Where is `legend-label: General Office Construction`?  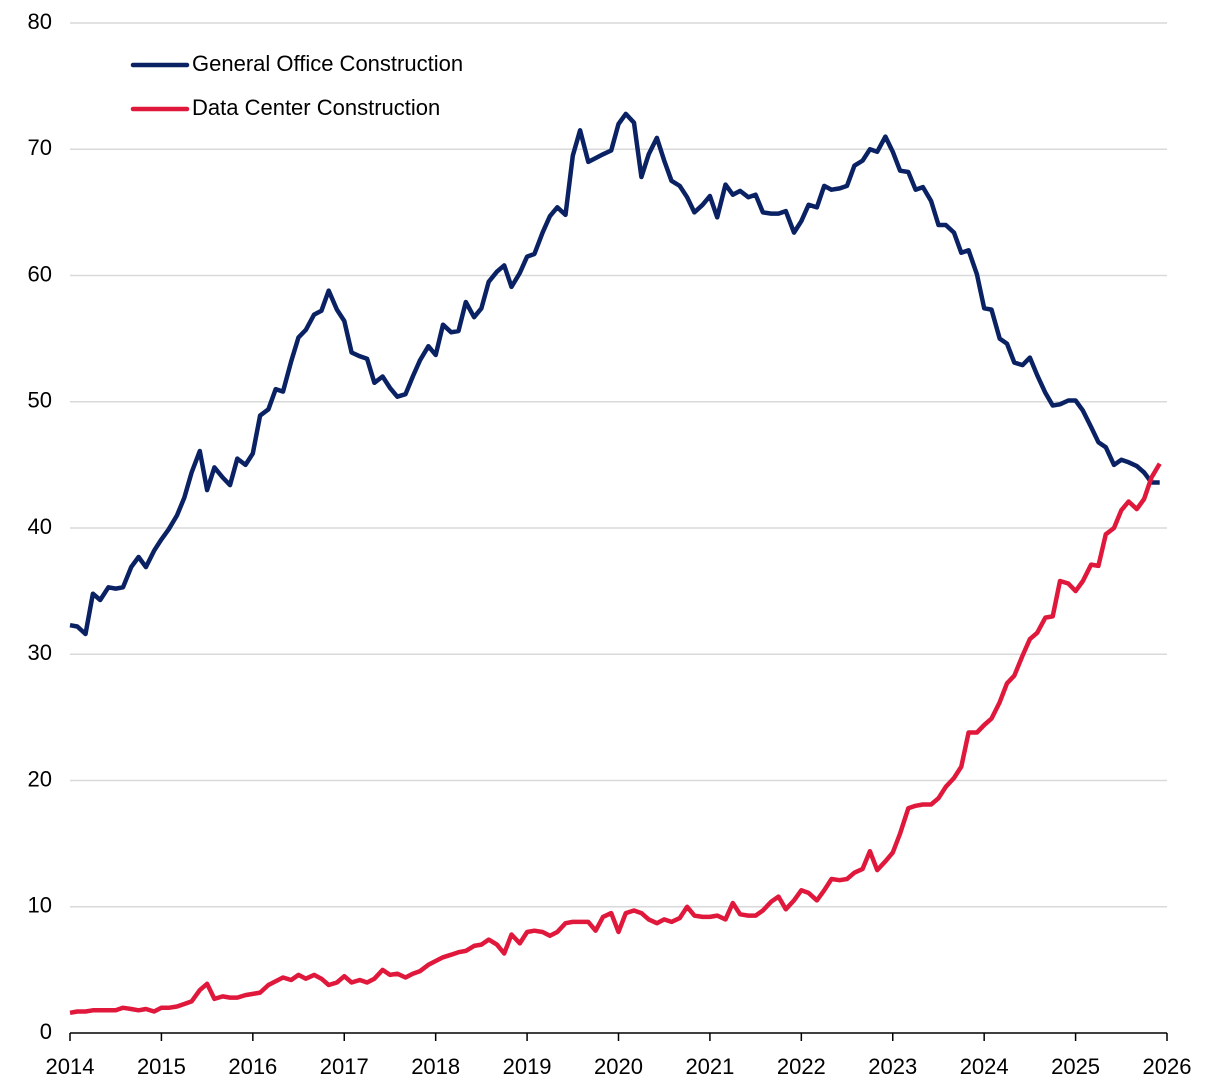 legend-label: General Office Construction is located at coordinates (327, 63).